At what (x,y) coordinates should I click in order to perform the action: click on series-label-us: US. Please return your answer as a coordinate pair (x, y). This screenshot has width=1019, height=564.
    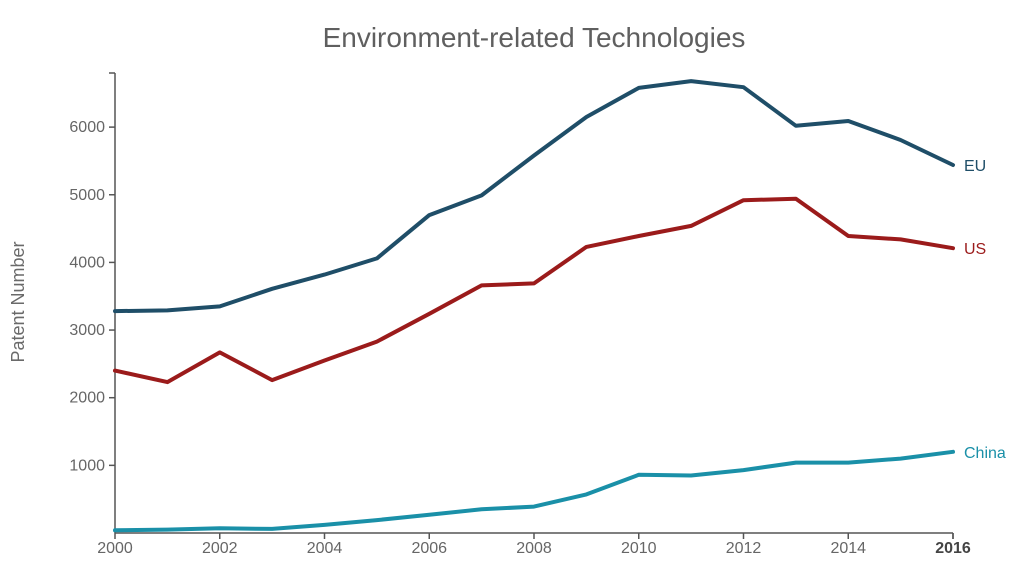
    Looking at the image, I should click on (975, 249).